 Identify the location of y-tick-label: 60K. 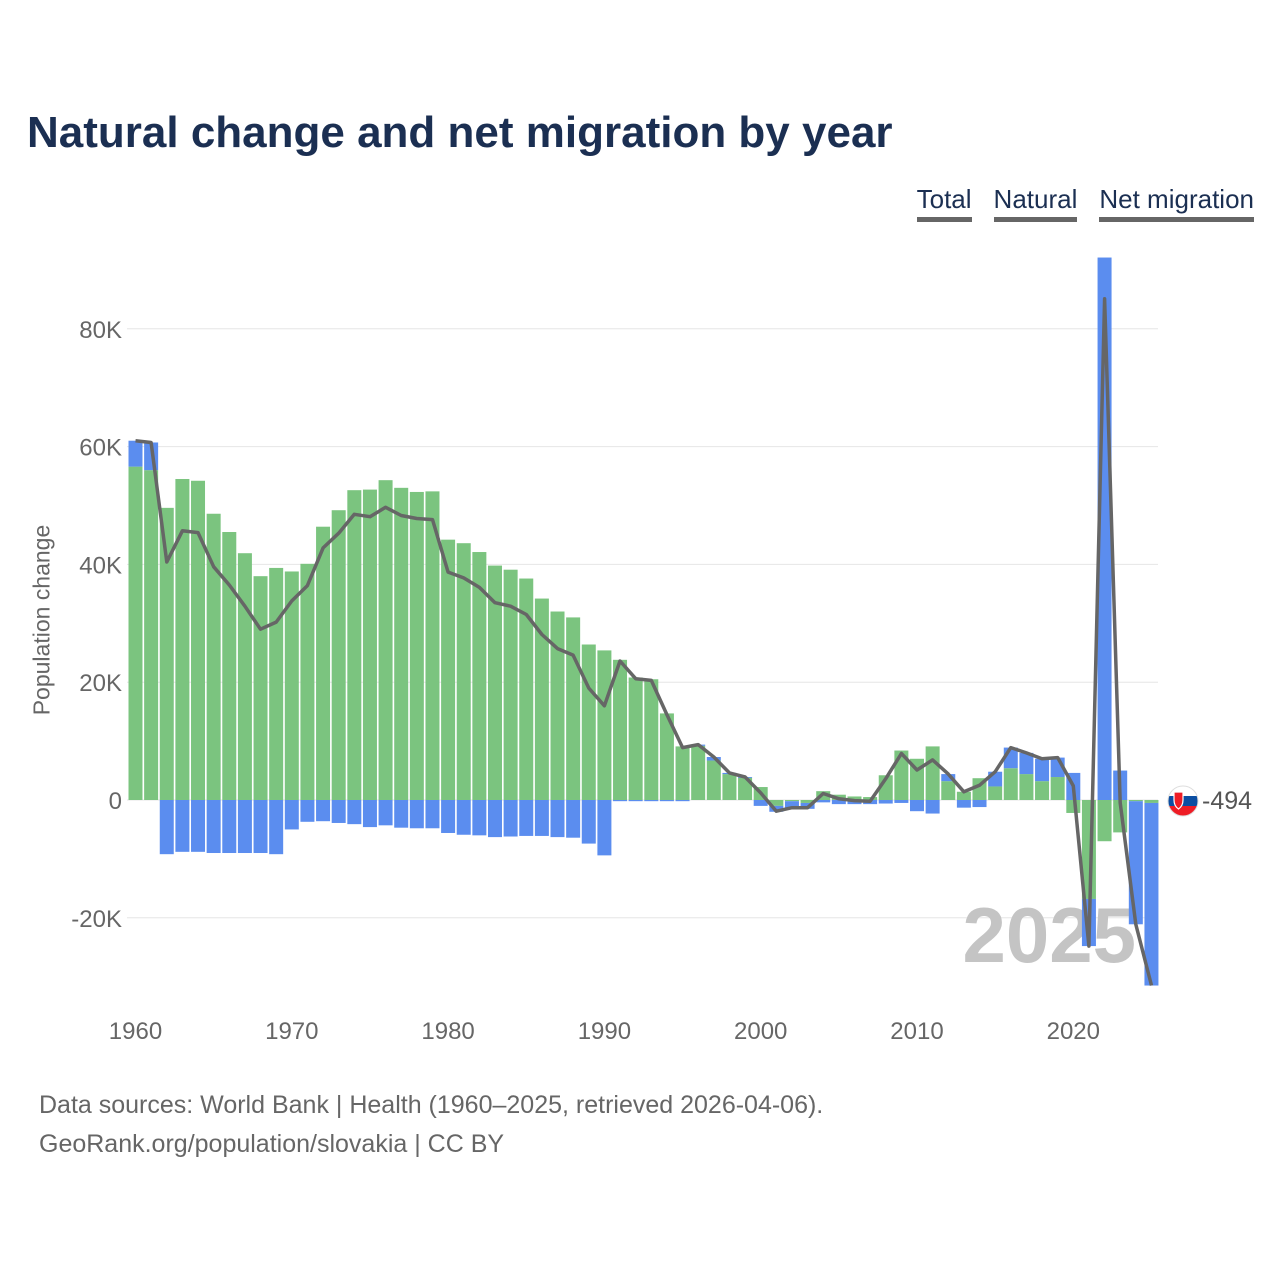
(100, 448).